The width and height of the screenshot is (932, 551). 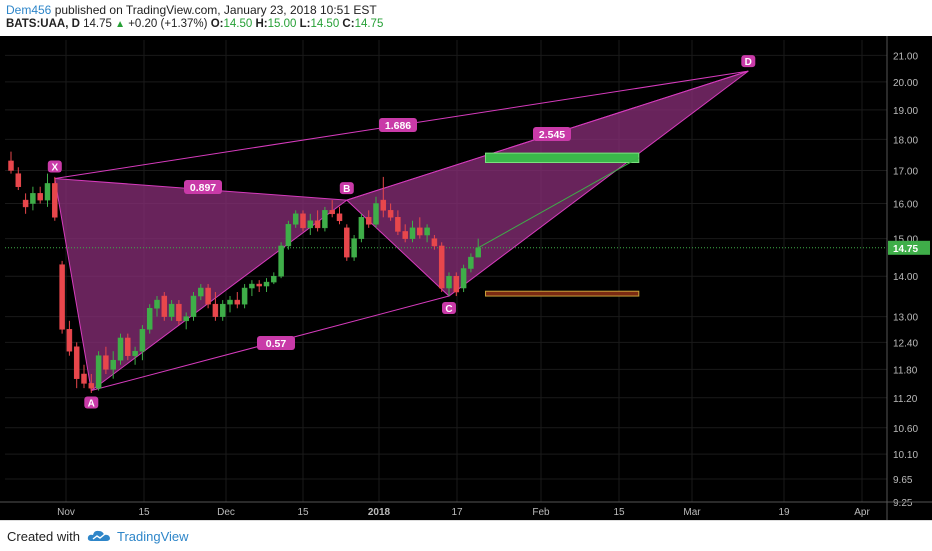 I want to click on point-label-text: X, so click(x=54, y=168).